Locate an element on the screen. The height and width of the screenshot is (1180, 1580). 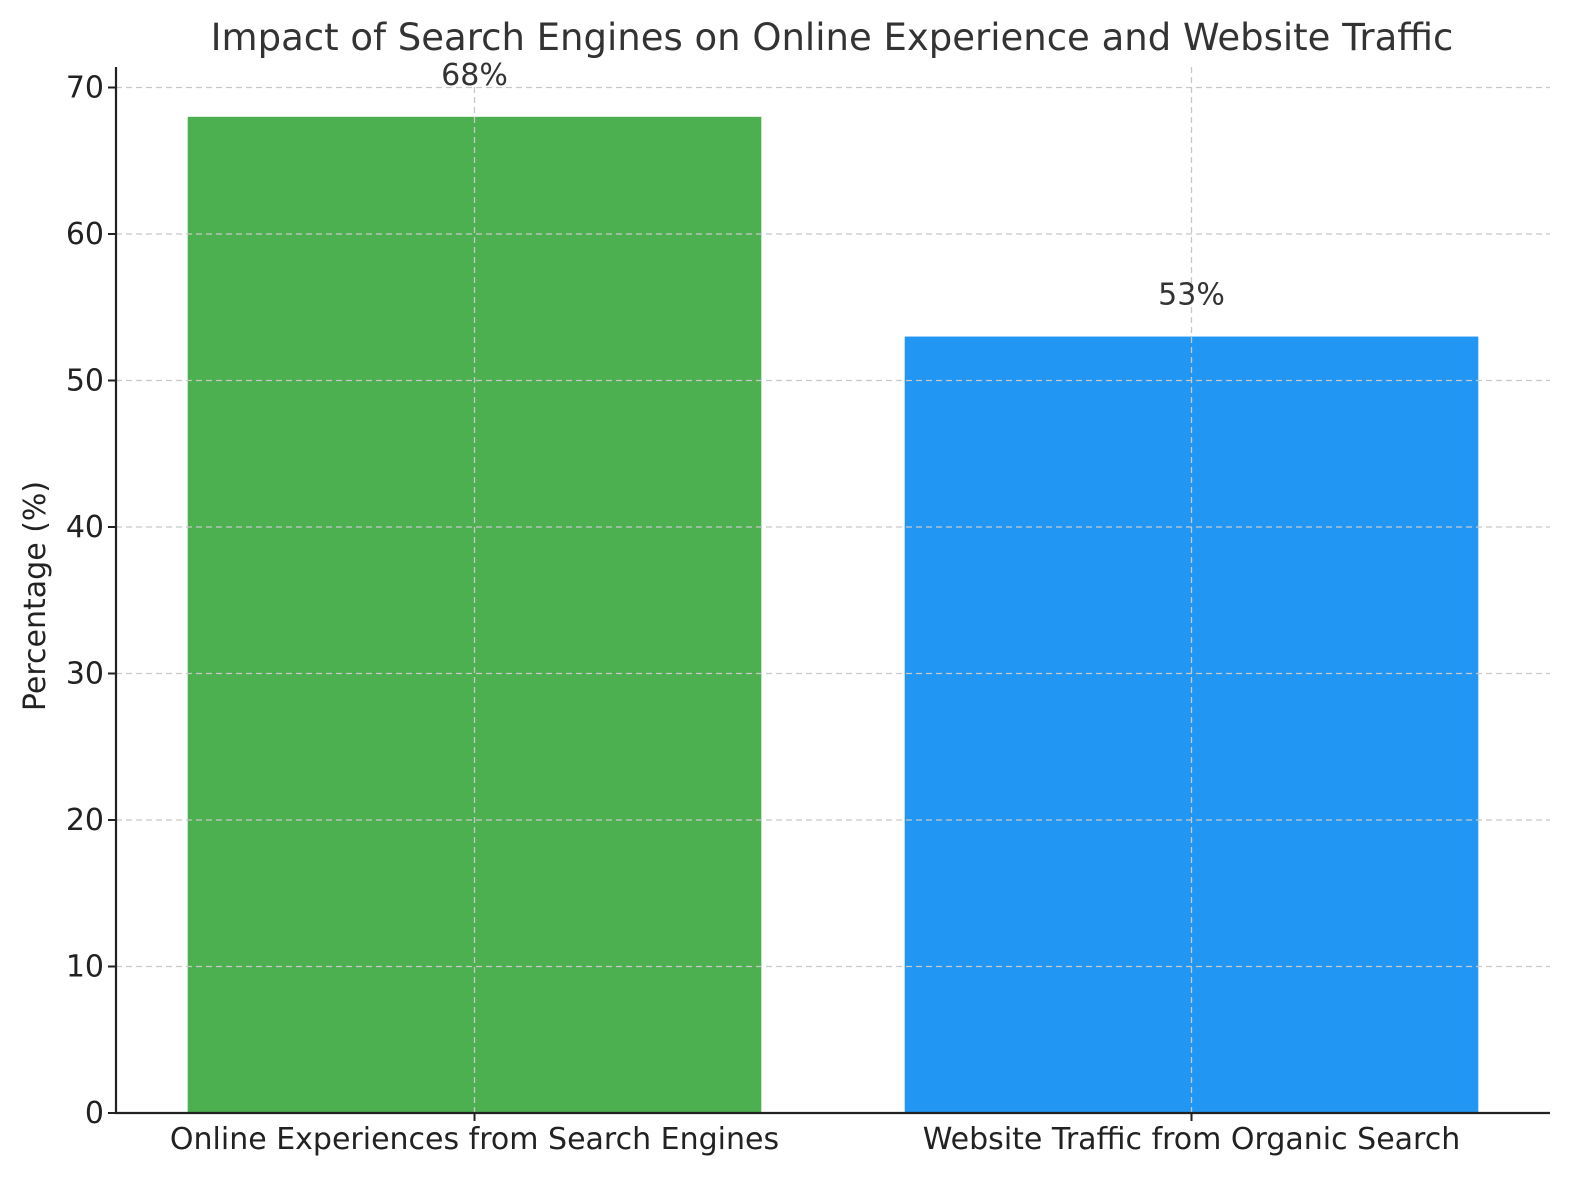
data-labels: 68% 53% is located at coordinates (833, 185).